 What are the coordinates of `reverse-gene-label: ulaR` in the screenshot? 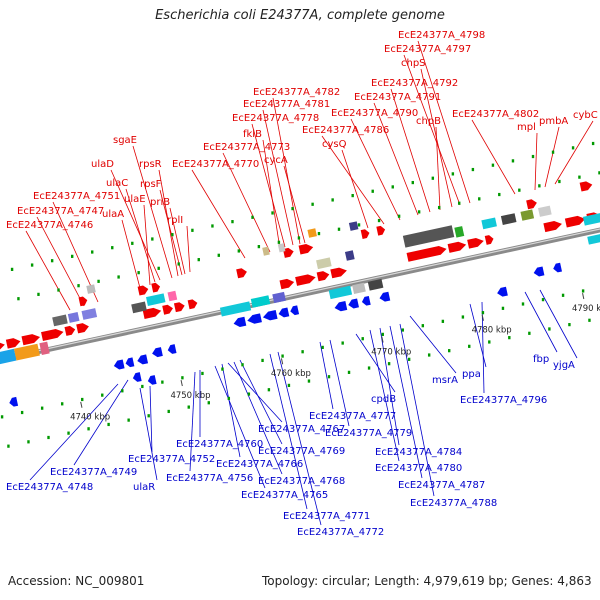 It's located at (144, 487).